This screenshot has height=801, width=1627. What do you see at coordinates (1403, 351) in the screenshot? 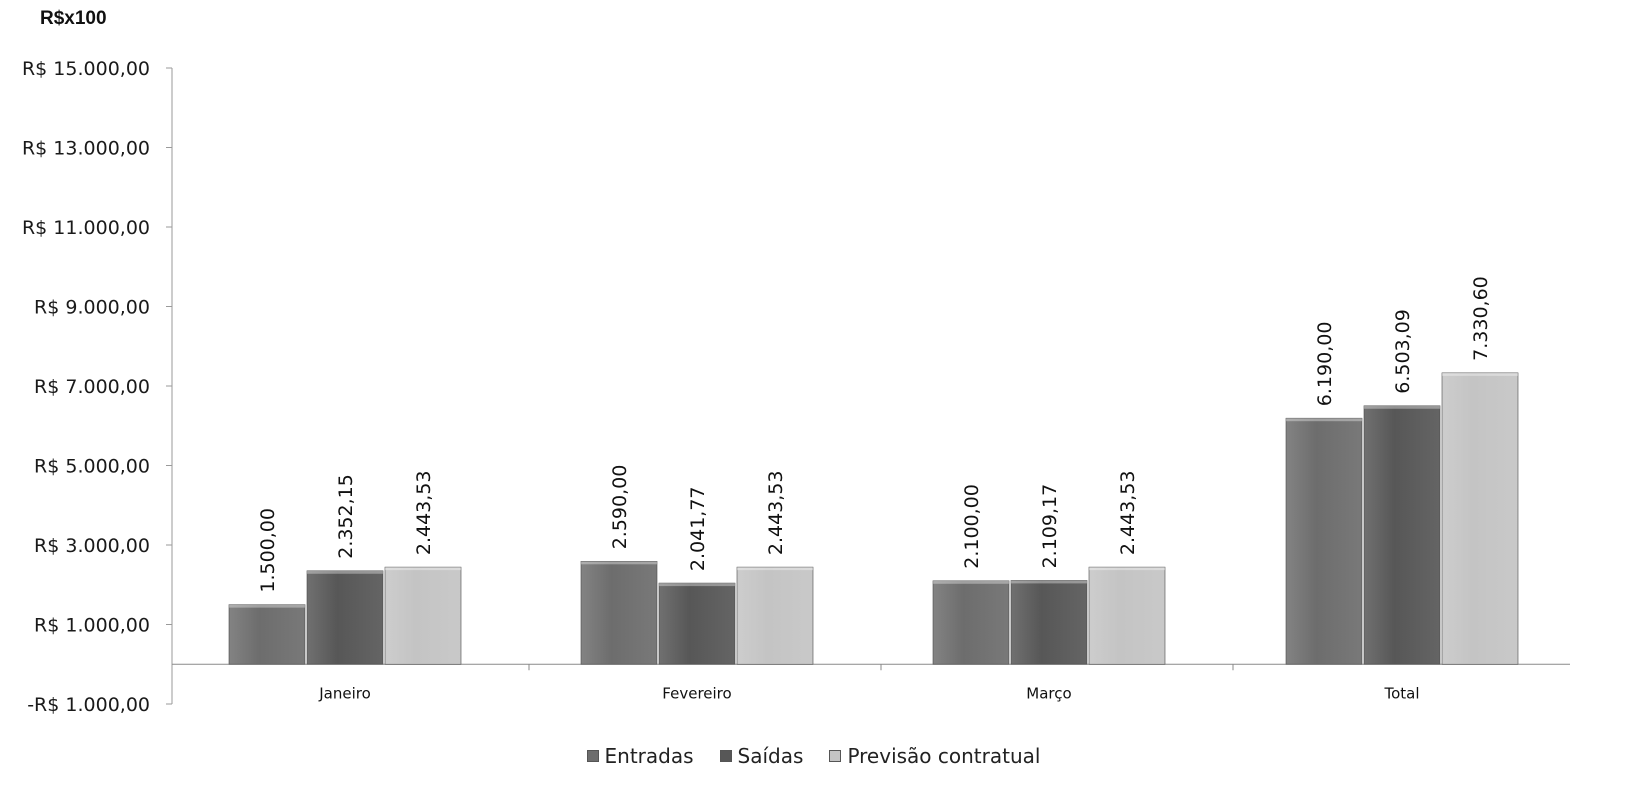
I see `data-label: 6.503,09` at bounding box center [1403, 351].